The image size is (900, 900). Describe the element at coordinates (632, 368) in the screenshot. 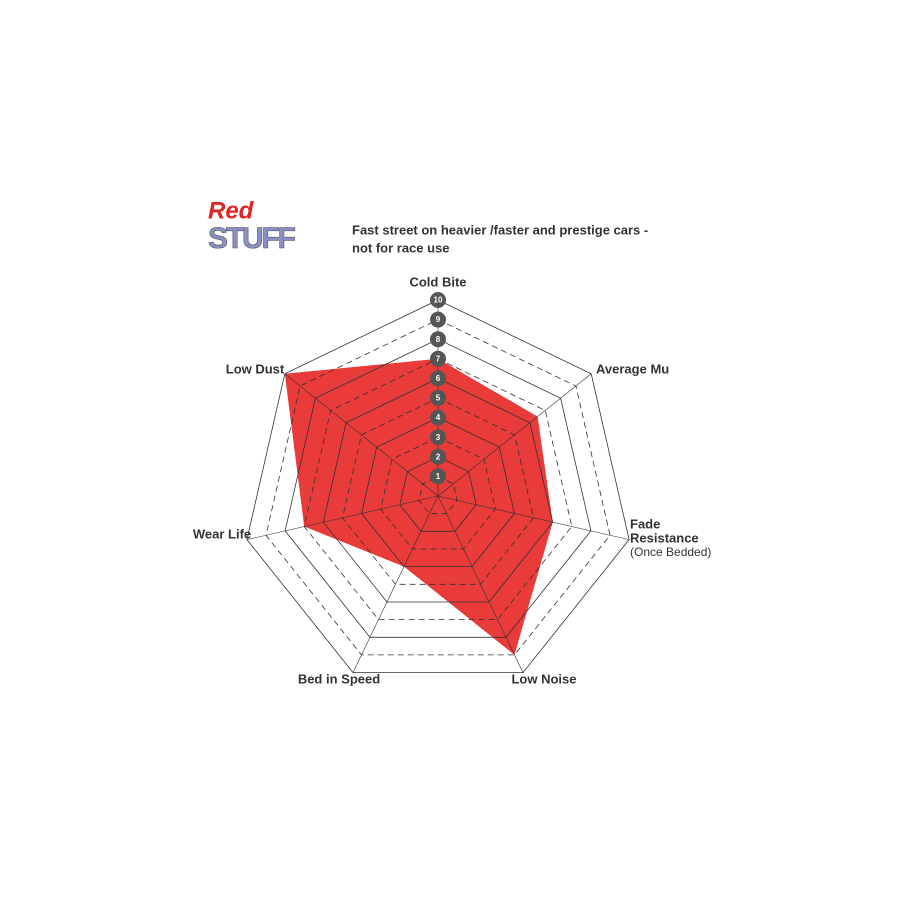

I see `axis-label: Average Mu` at that location.